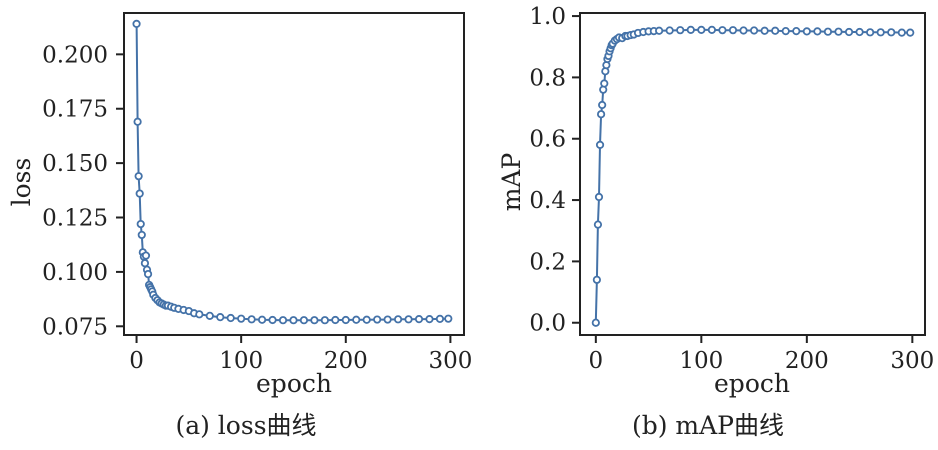 Image resolution: width=938 pixels, height=450 pixels. What do you see at coordinates (21, 182) in the screenshot?
I see `y-axis-label: loss` at bounding box center [21, 182].